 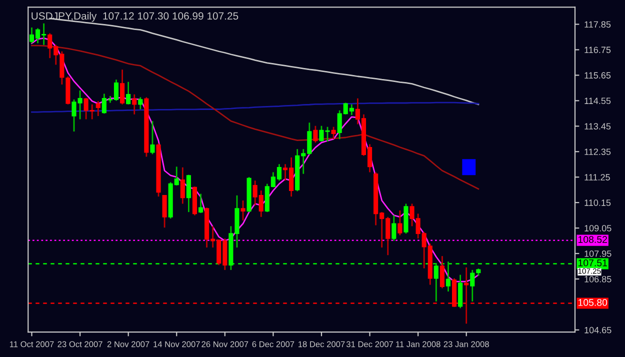 I want to click on y-tick-label: 107.95, so click(x=598, y=253).